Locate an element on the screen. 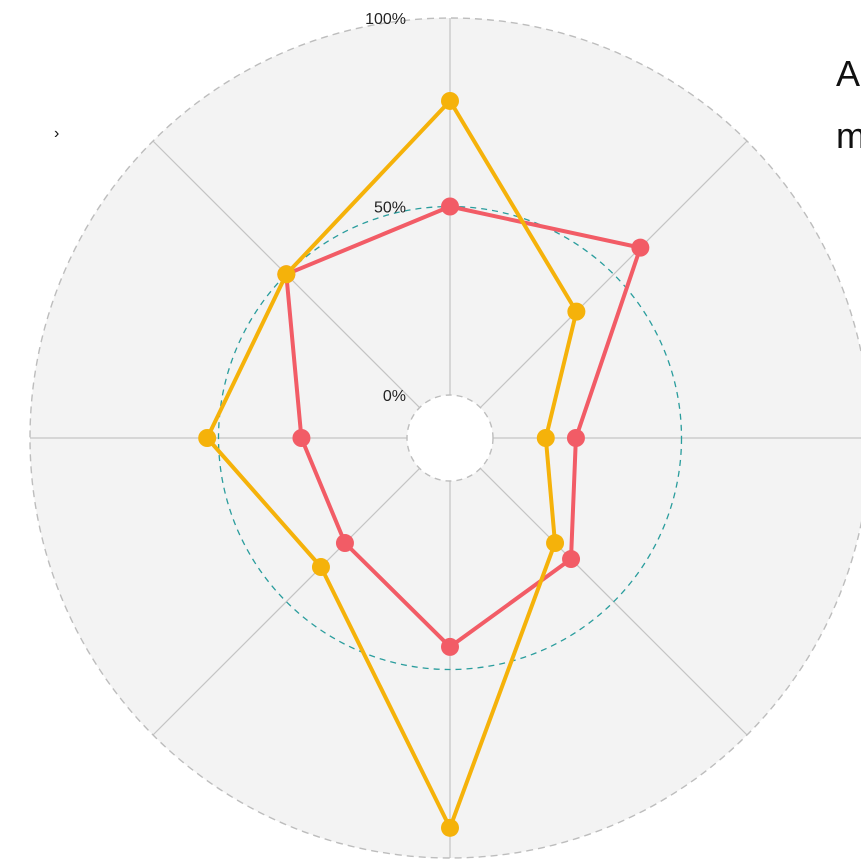 This screenshot has height=860, width=861. radial-tick-label: 0% is located at coordinates (394, 396).